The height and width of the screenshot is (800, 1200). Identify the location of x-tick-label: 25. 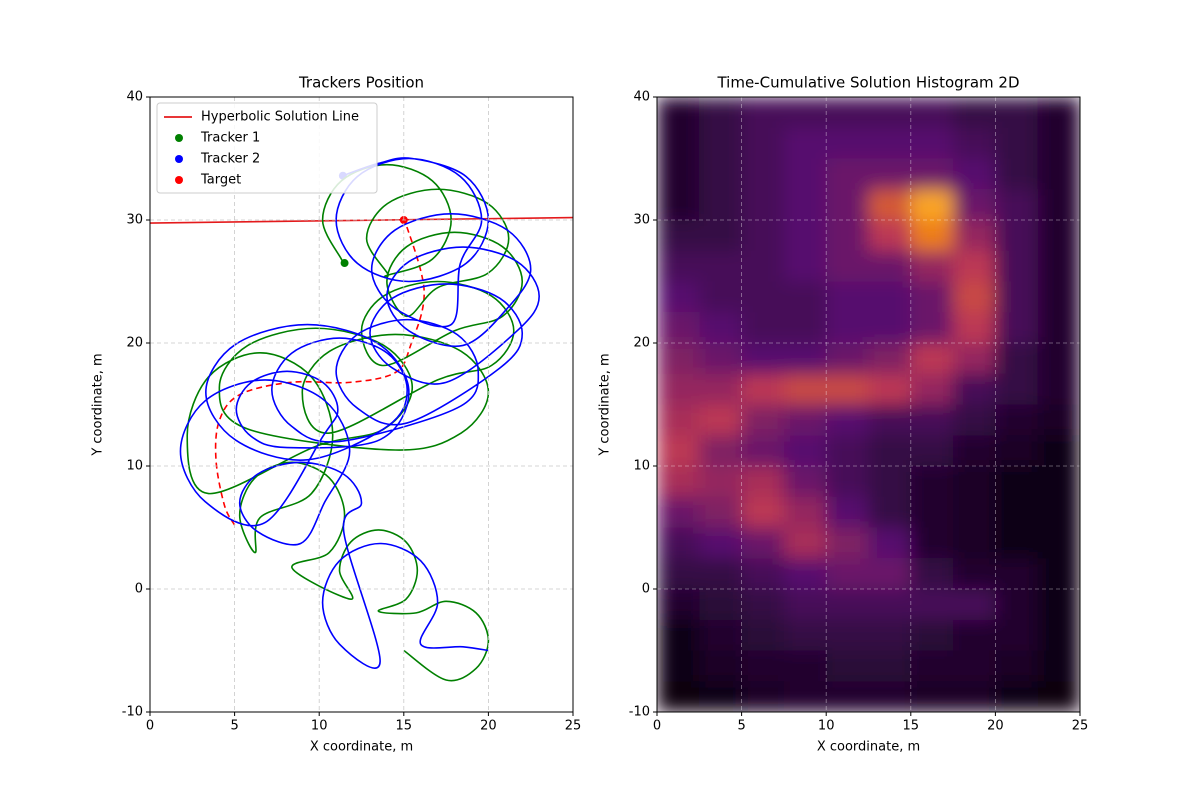
(573, 726).